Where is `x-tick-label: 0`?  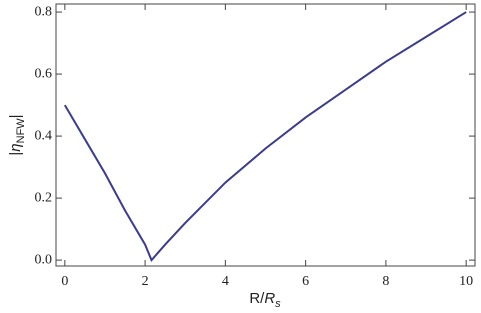 x-tick-label: 0 is located at coordinates (64, 281).